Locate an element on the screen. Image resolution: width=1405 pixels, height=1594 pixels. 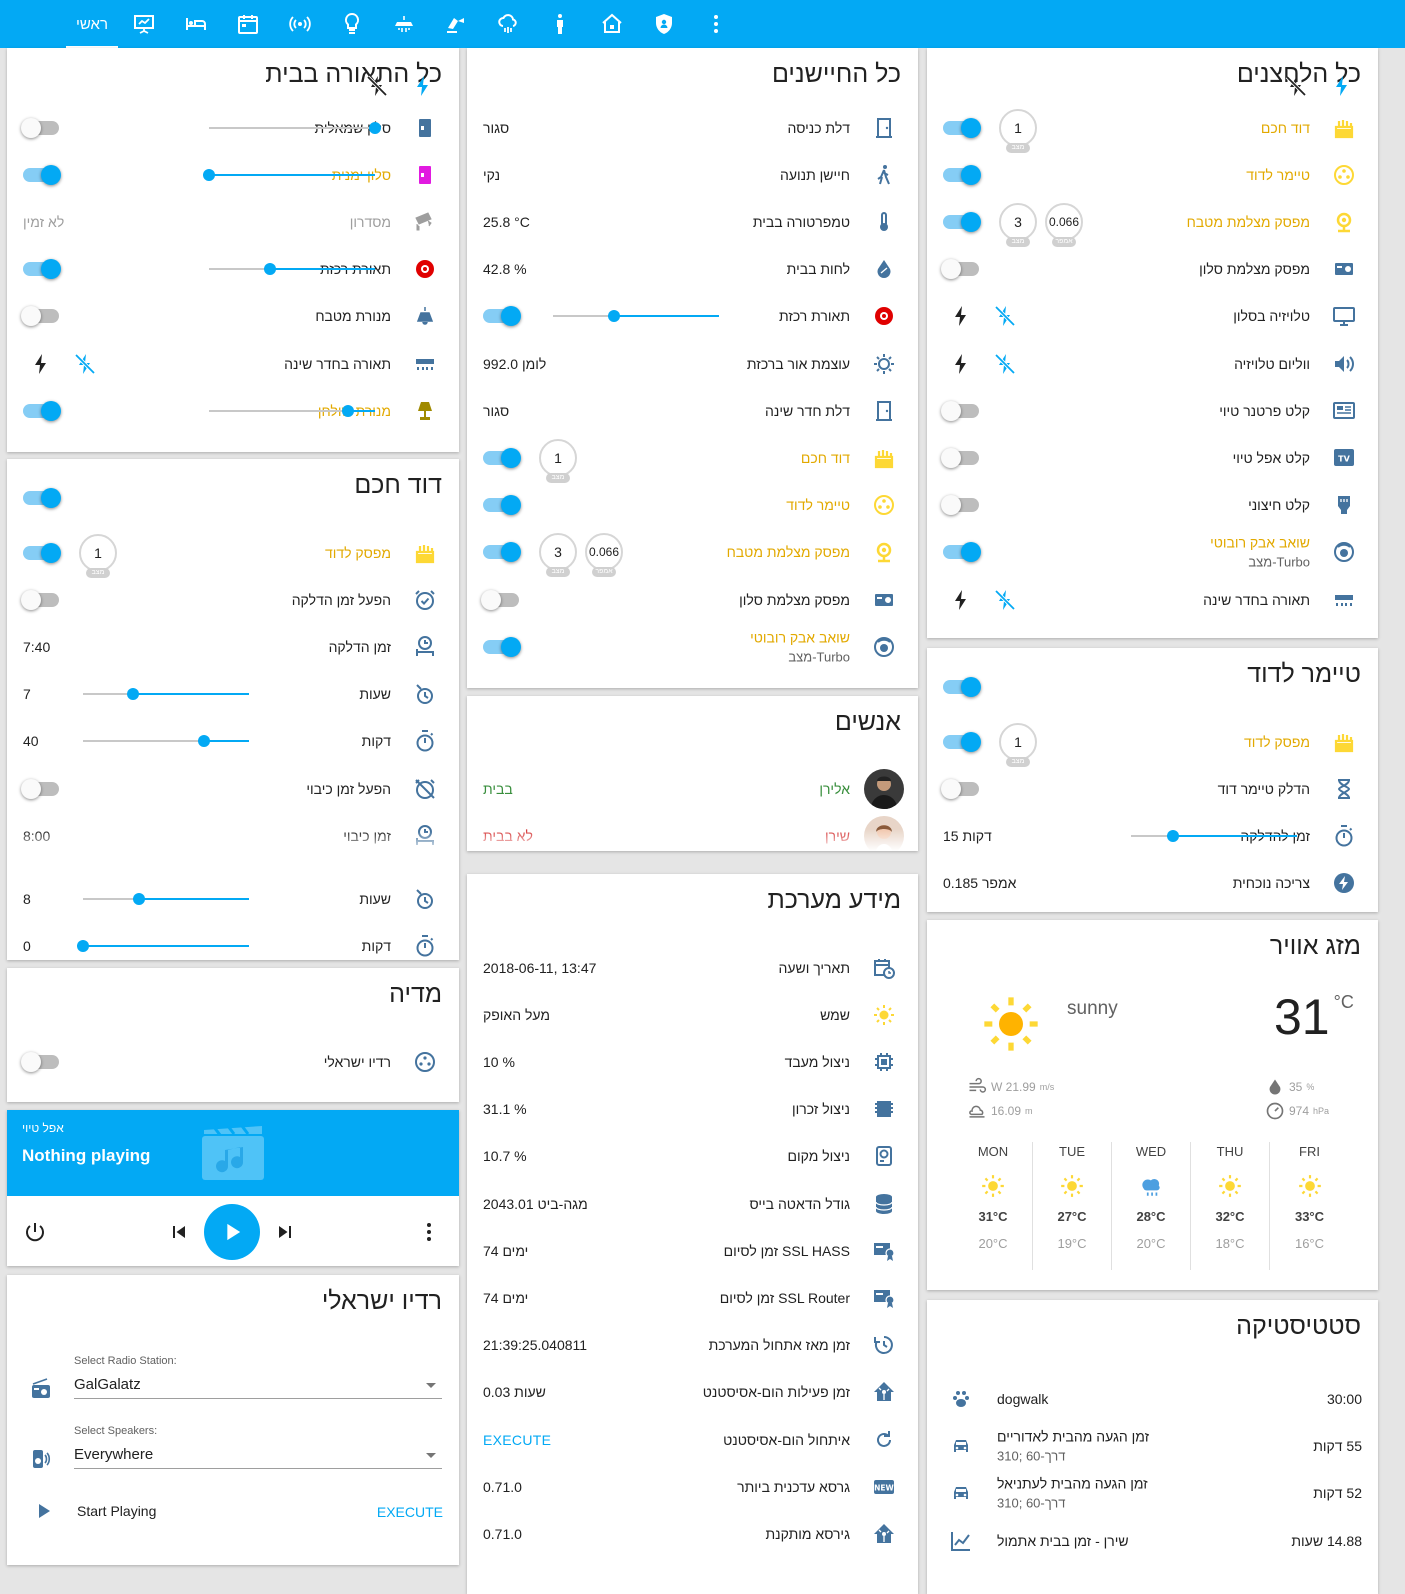
entity-name: טמפרטורה בבית is located at coordinates (801, 222).